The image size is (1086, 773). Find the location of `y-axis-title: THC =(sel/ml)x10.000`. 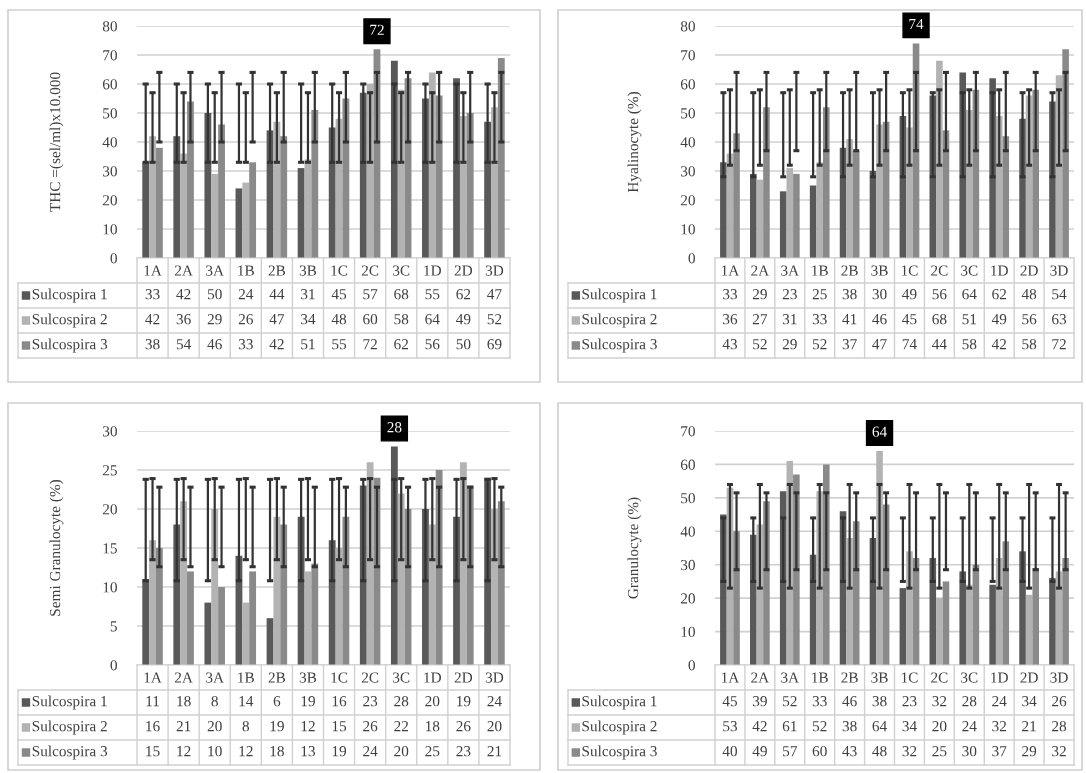

y-axis-title: THC =(sel/ml)x10.000 is located at coordinates (56, 142).